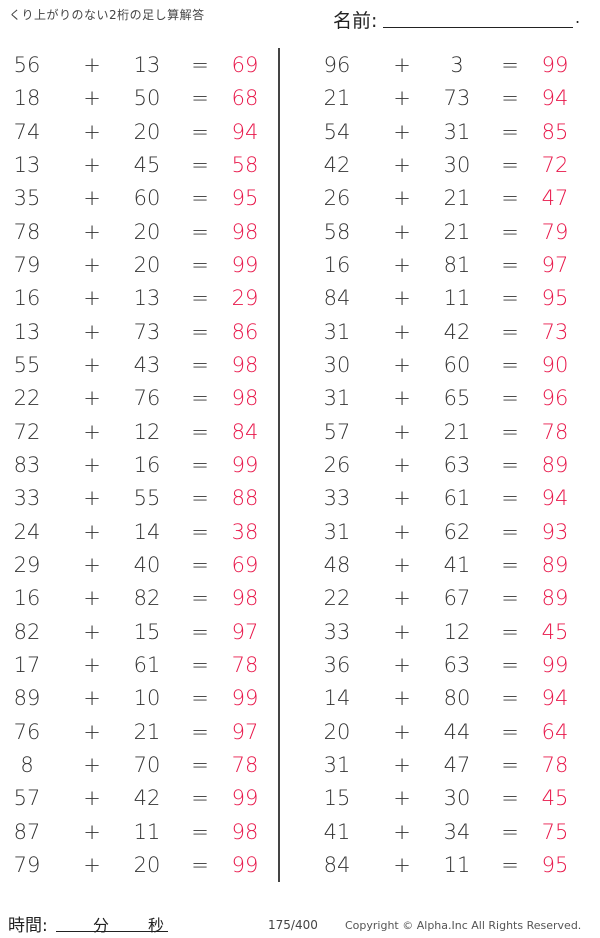 The width and height of the screenshot is (600, 938). What do you see at coordinates (147, 498) in the screenshot?
I see `addend-b: 55` at bounding box center [147, 498].